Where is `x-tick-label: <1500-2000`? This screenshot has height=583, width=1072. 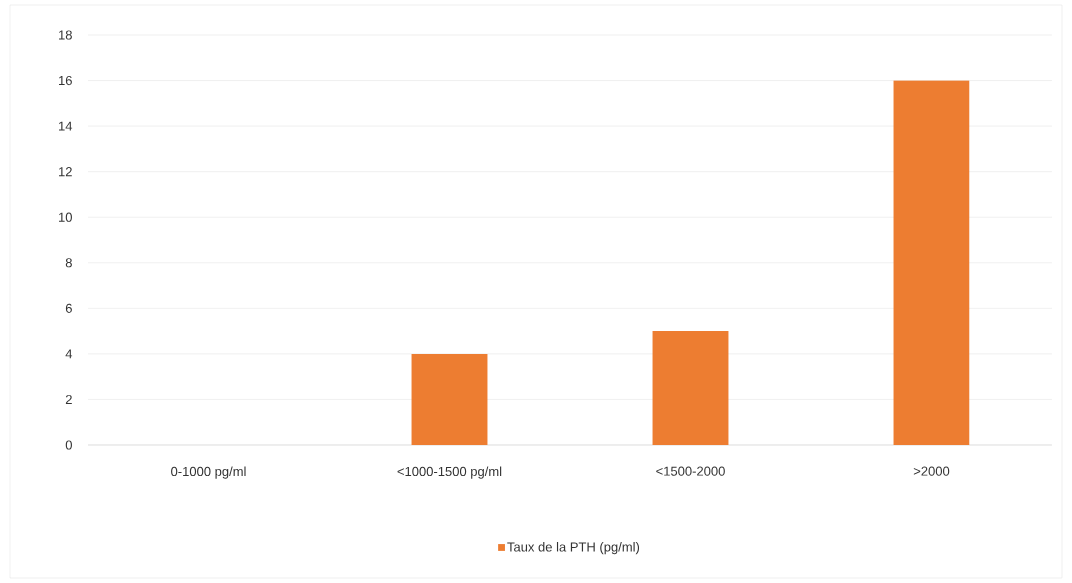
x-tick-label: <1500-2000 is located at coordinates (690, 471).